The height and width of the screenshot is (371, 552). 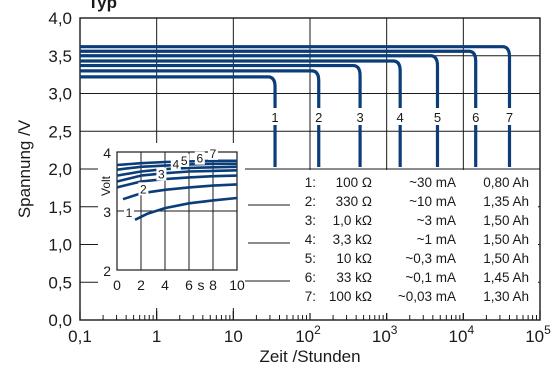 What do you see at coordinates (506, 201) in the screenshot?
I see `table-cell-capacity: 1,35 Ah` at bounding box center [506, 201].